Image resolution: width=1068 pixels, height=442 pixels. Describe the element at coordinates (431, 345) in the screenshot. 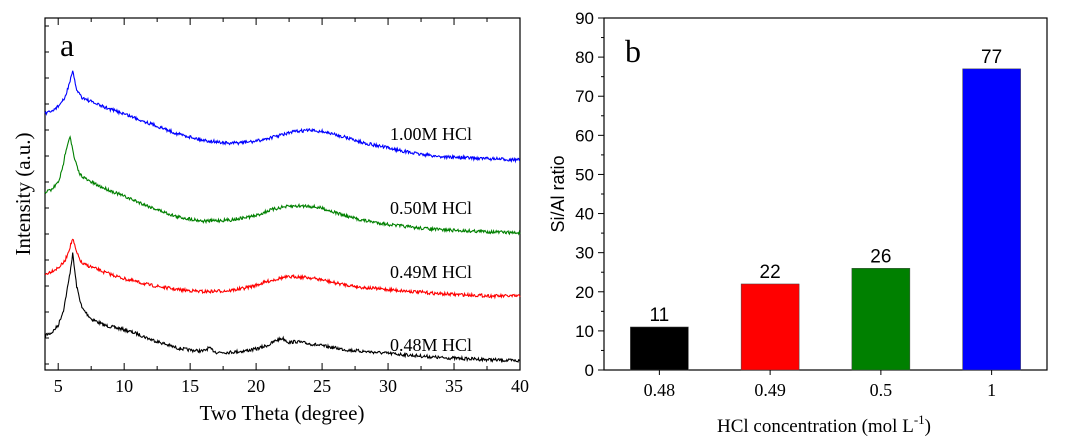

I see `series-label: 0.48M HCl` at that location.